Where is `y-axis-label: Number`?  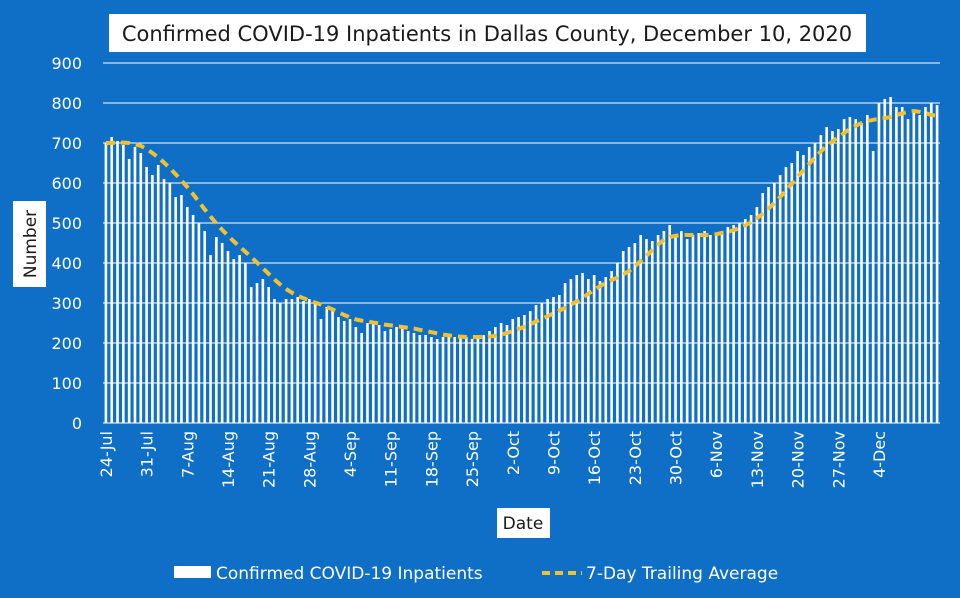
y-axis-label: Number is located at coordinates (31, 244).